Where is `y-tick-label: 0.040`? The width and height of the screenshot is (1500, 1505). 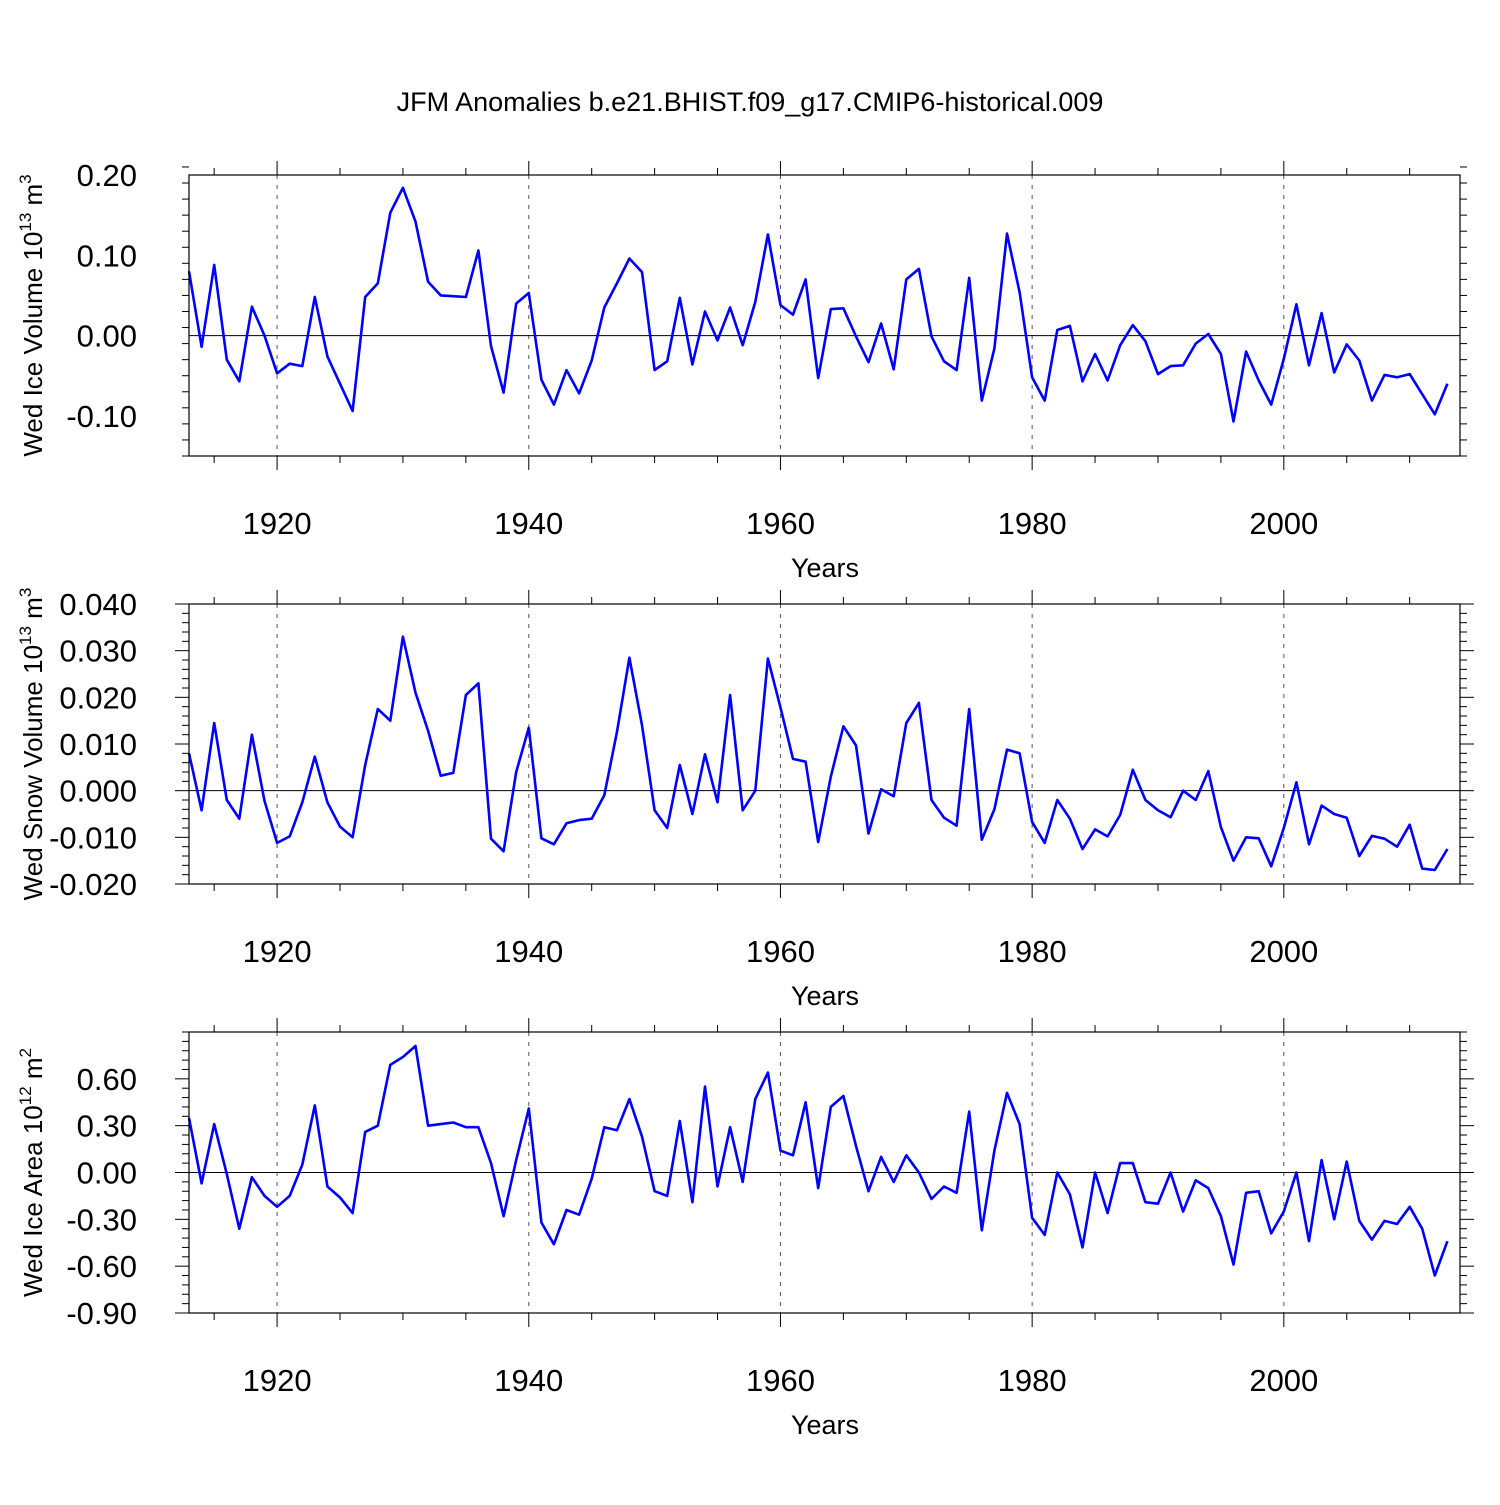
y-tick-label: 0.040 is located at coordinates (98, 604).